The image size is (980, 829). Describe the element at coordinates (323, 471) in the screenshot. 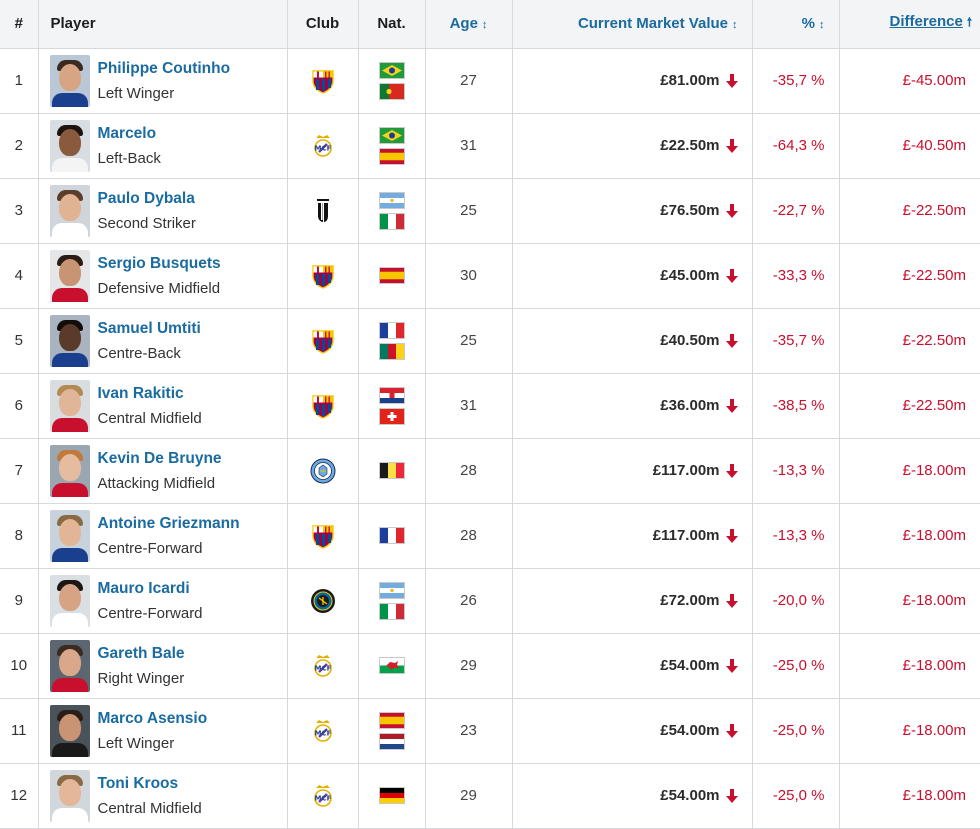

I see `man-city-crest` at that location.